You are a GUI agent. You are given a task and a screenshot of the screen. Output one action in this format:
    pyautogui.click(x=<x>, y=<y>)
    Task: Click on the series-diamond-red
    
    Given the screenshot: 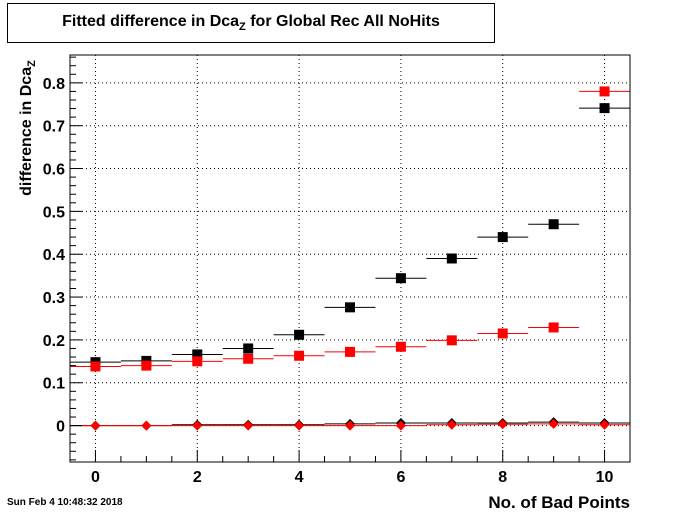 What is the action you would take?
    pyautogui.click(x=350, y=424)
    